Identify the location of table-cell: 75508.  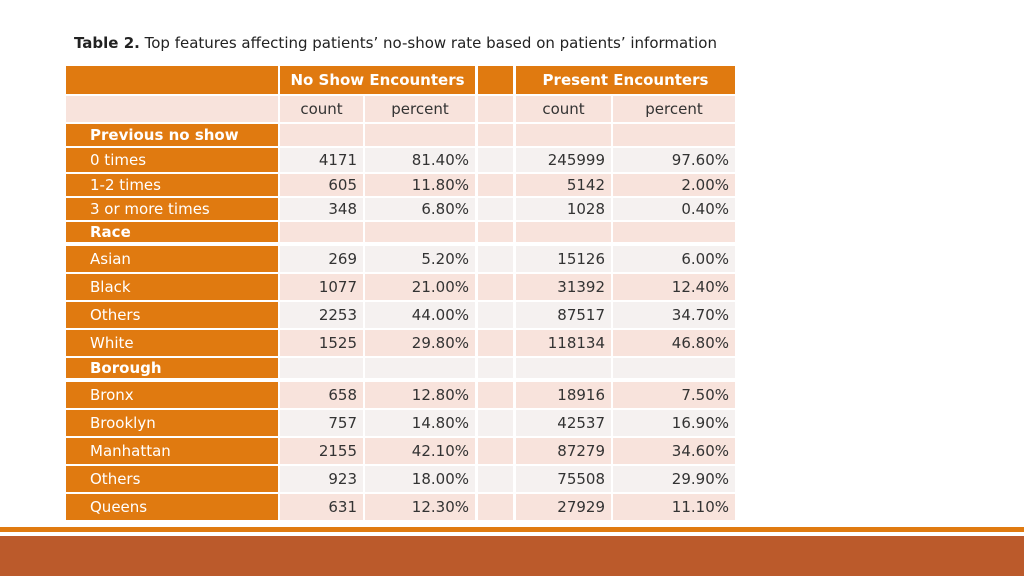
(563, 479).